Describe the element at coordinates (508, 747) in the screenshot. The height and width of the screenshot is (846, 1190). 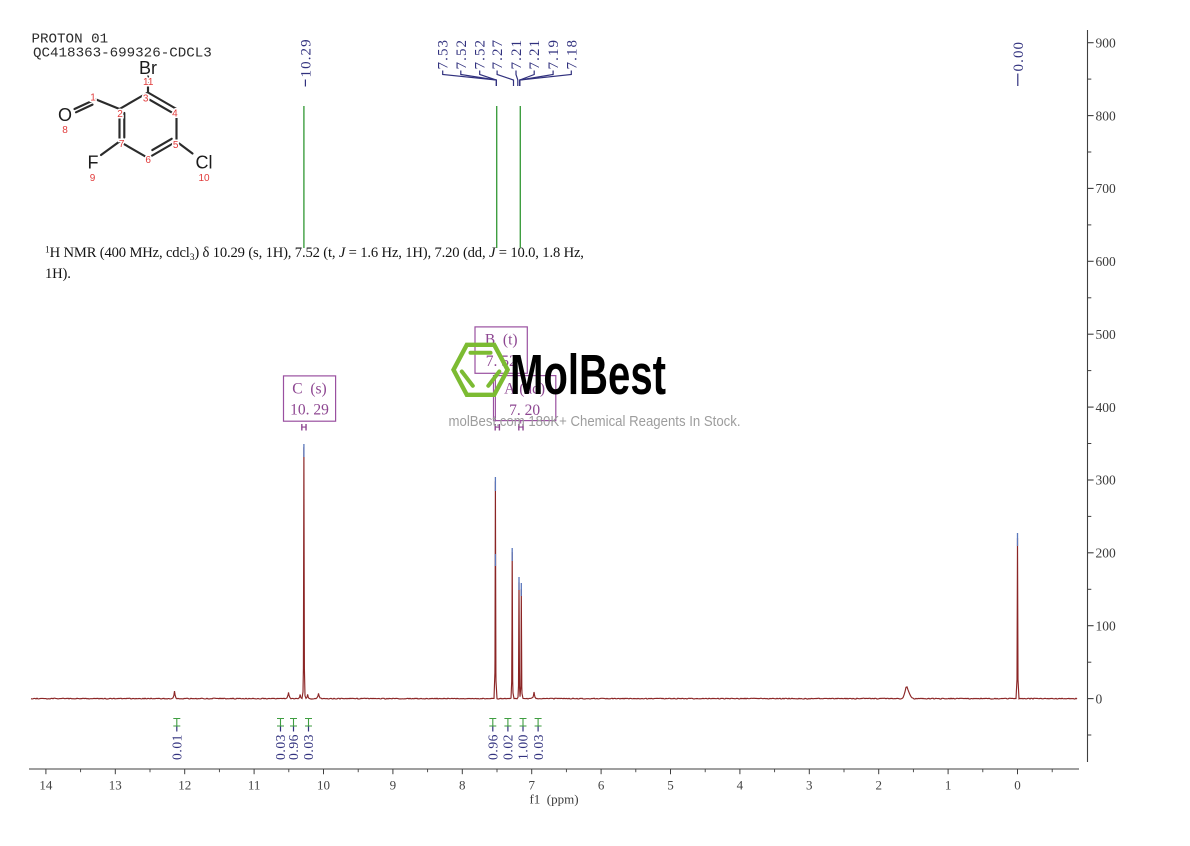
I see `svg-text: 0.02` at that location.